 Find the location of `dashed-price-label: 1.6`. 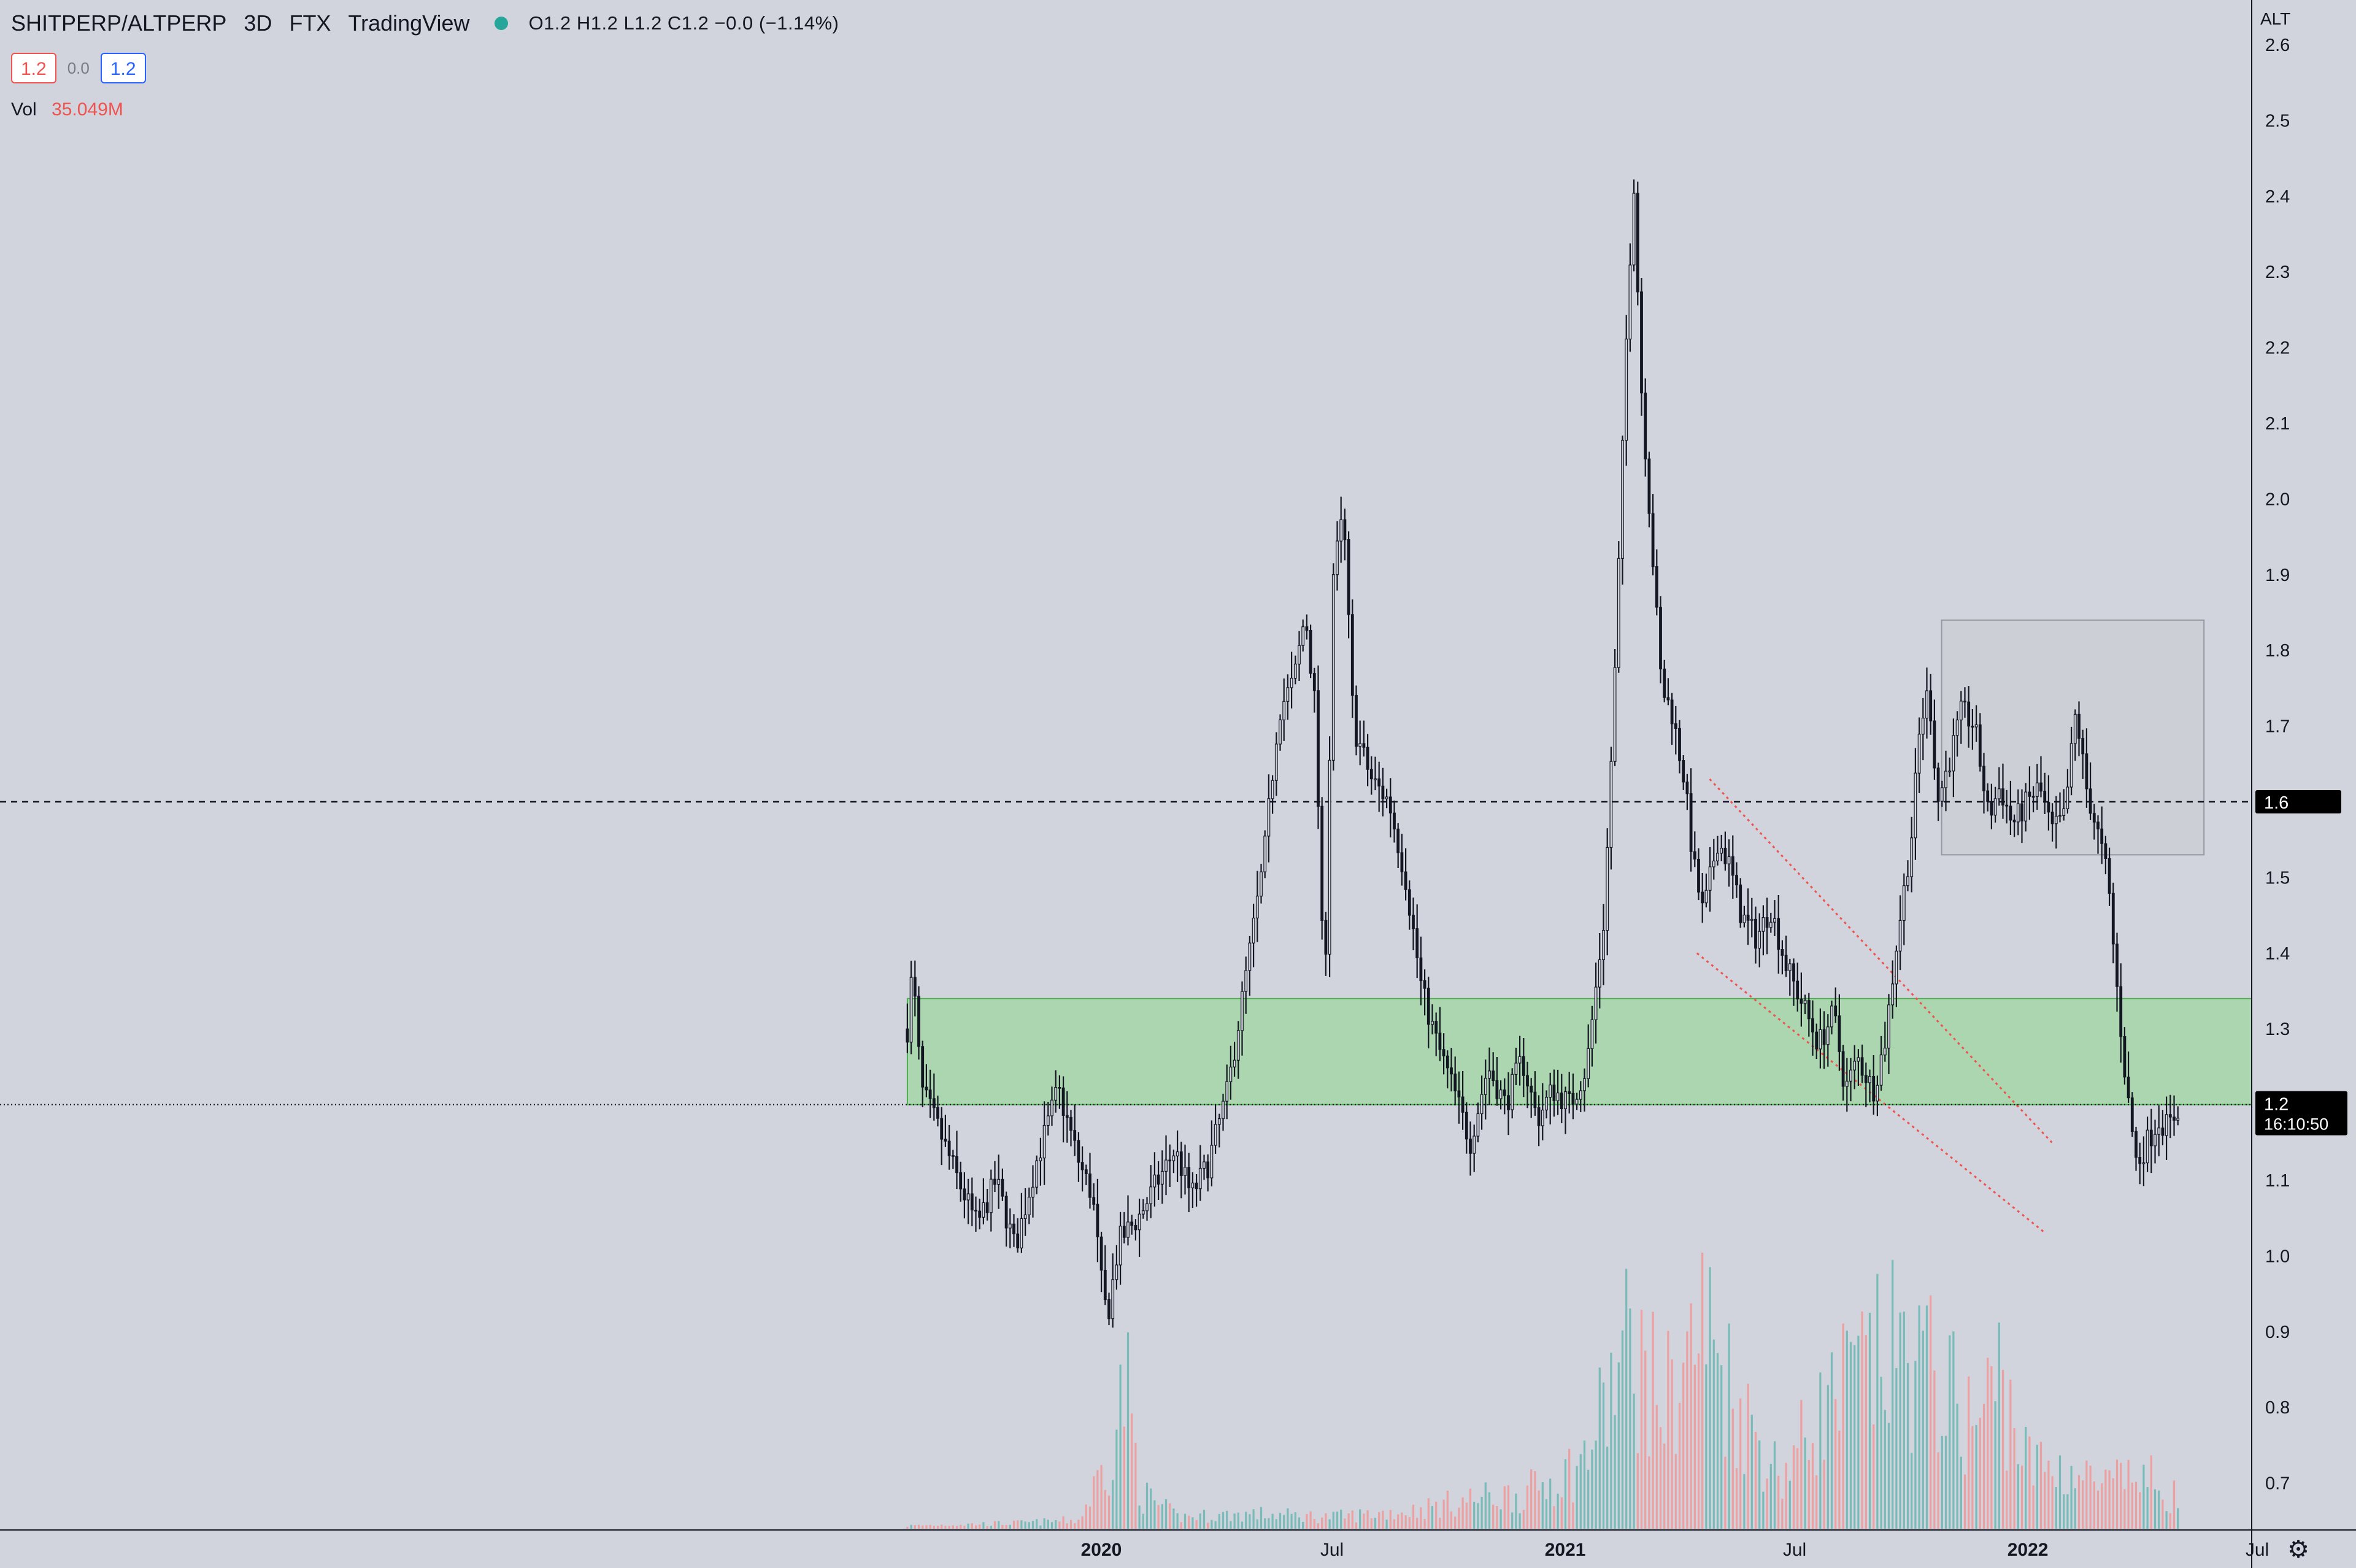

dashed-price-label: 1.6 is located at coordinates (2276, 803).